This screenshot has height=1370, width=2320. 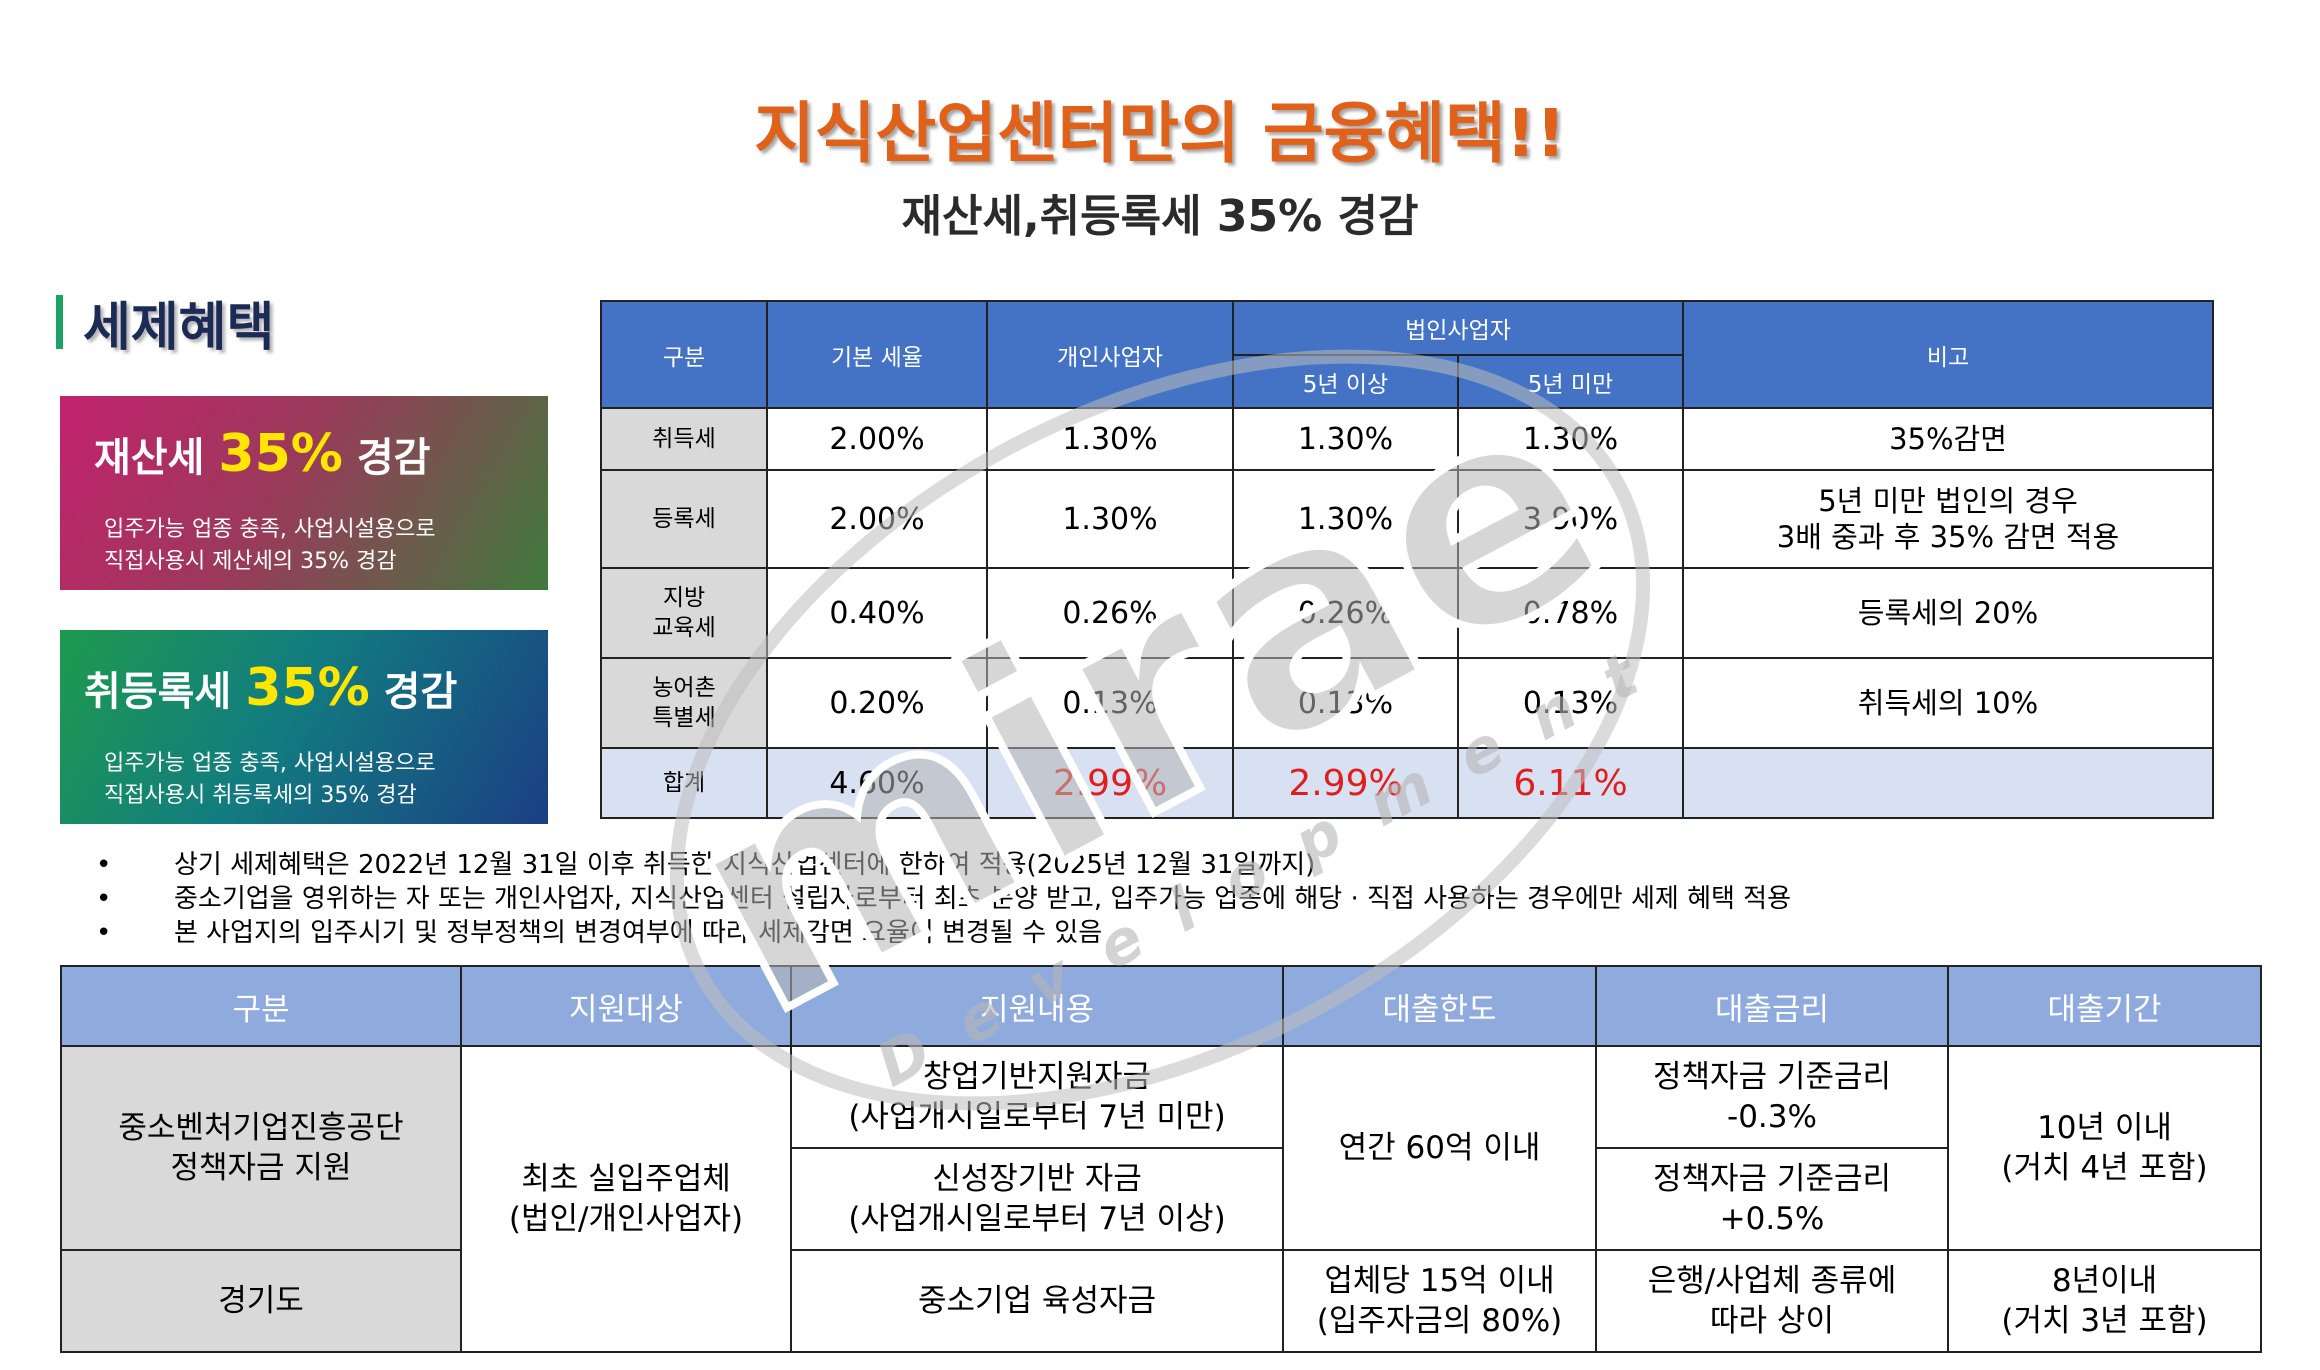 I want to click on loan-header-row: 구분 지원대상 지원내용 대출한도 대출금리 대출기간, so click(x=1161, y=1006).